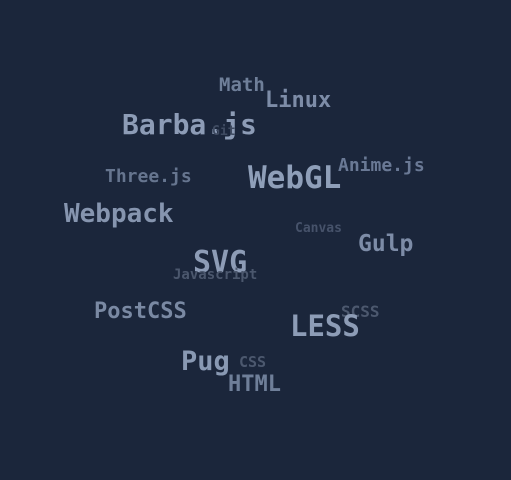 This screenshot has height=480, width=511. What do you see at coordinates (242, 85) in the screenshot?
I see `tag-math: Math` at bounding box center [242, 85].